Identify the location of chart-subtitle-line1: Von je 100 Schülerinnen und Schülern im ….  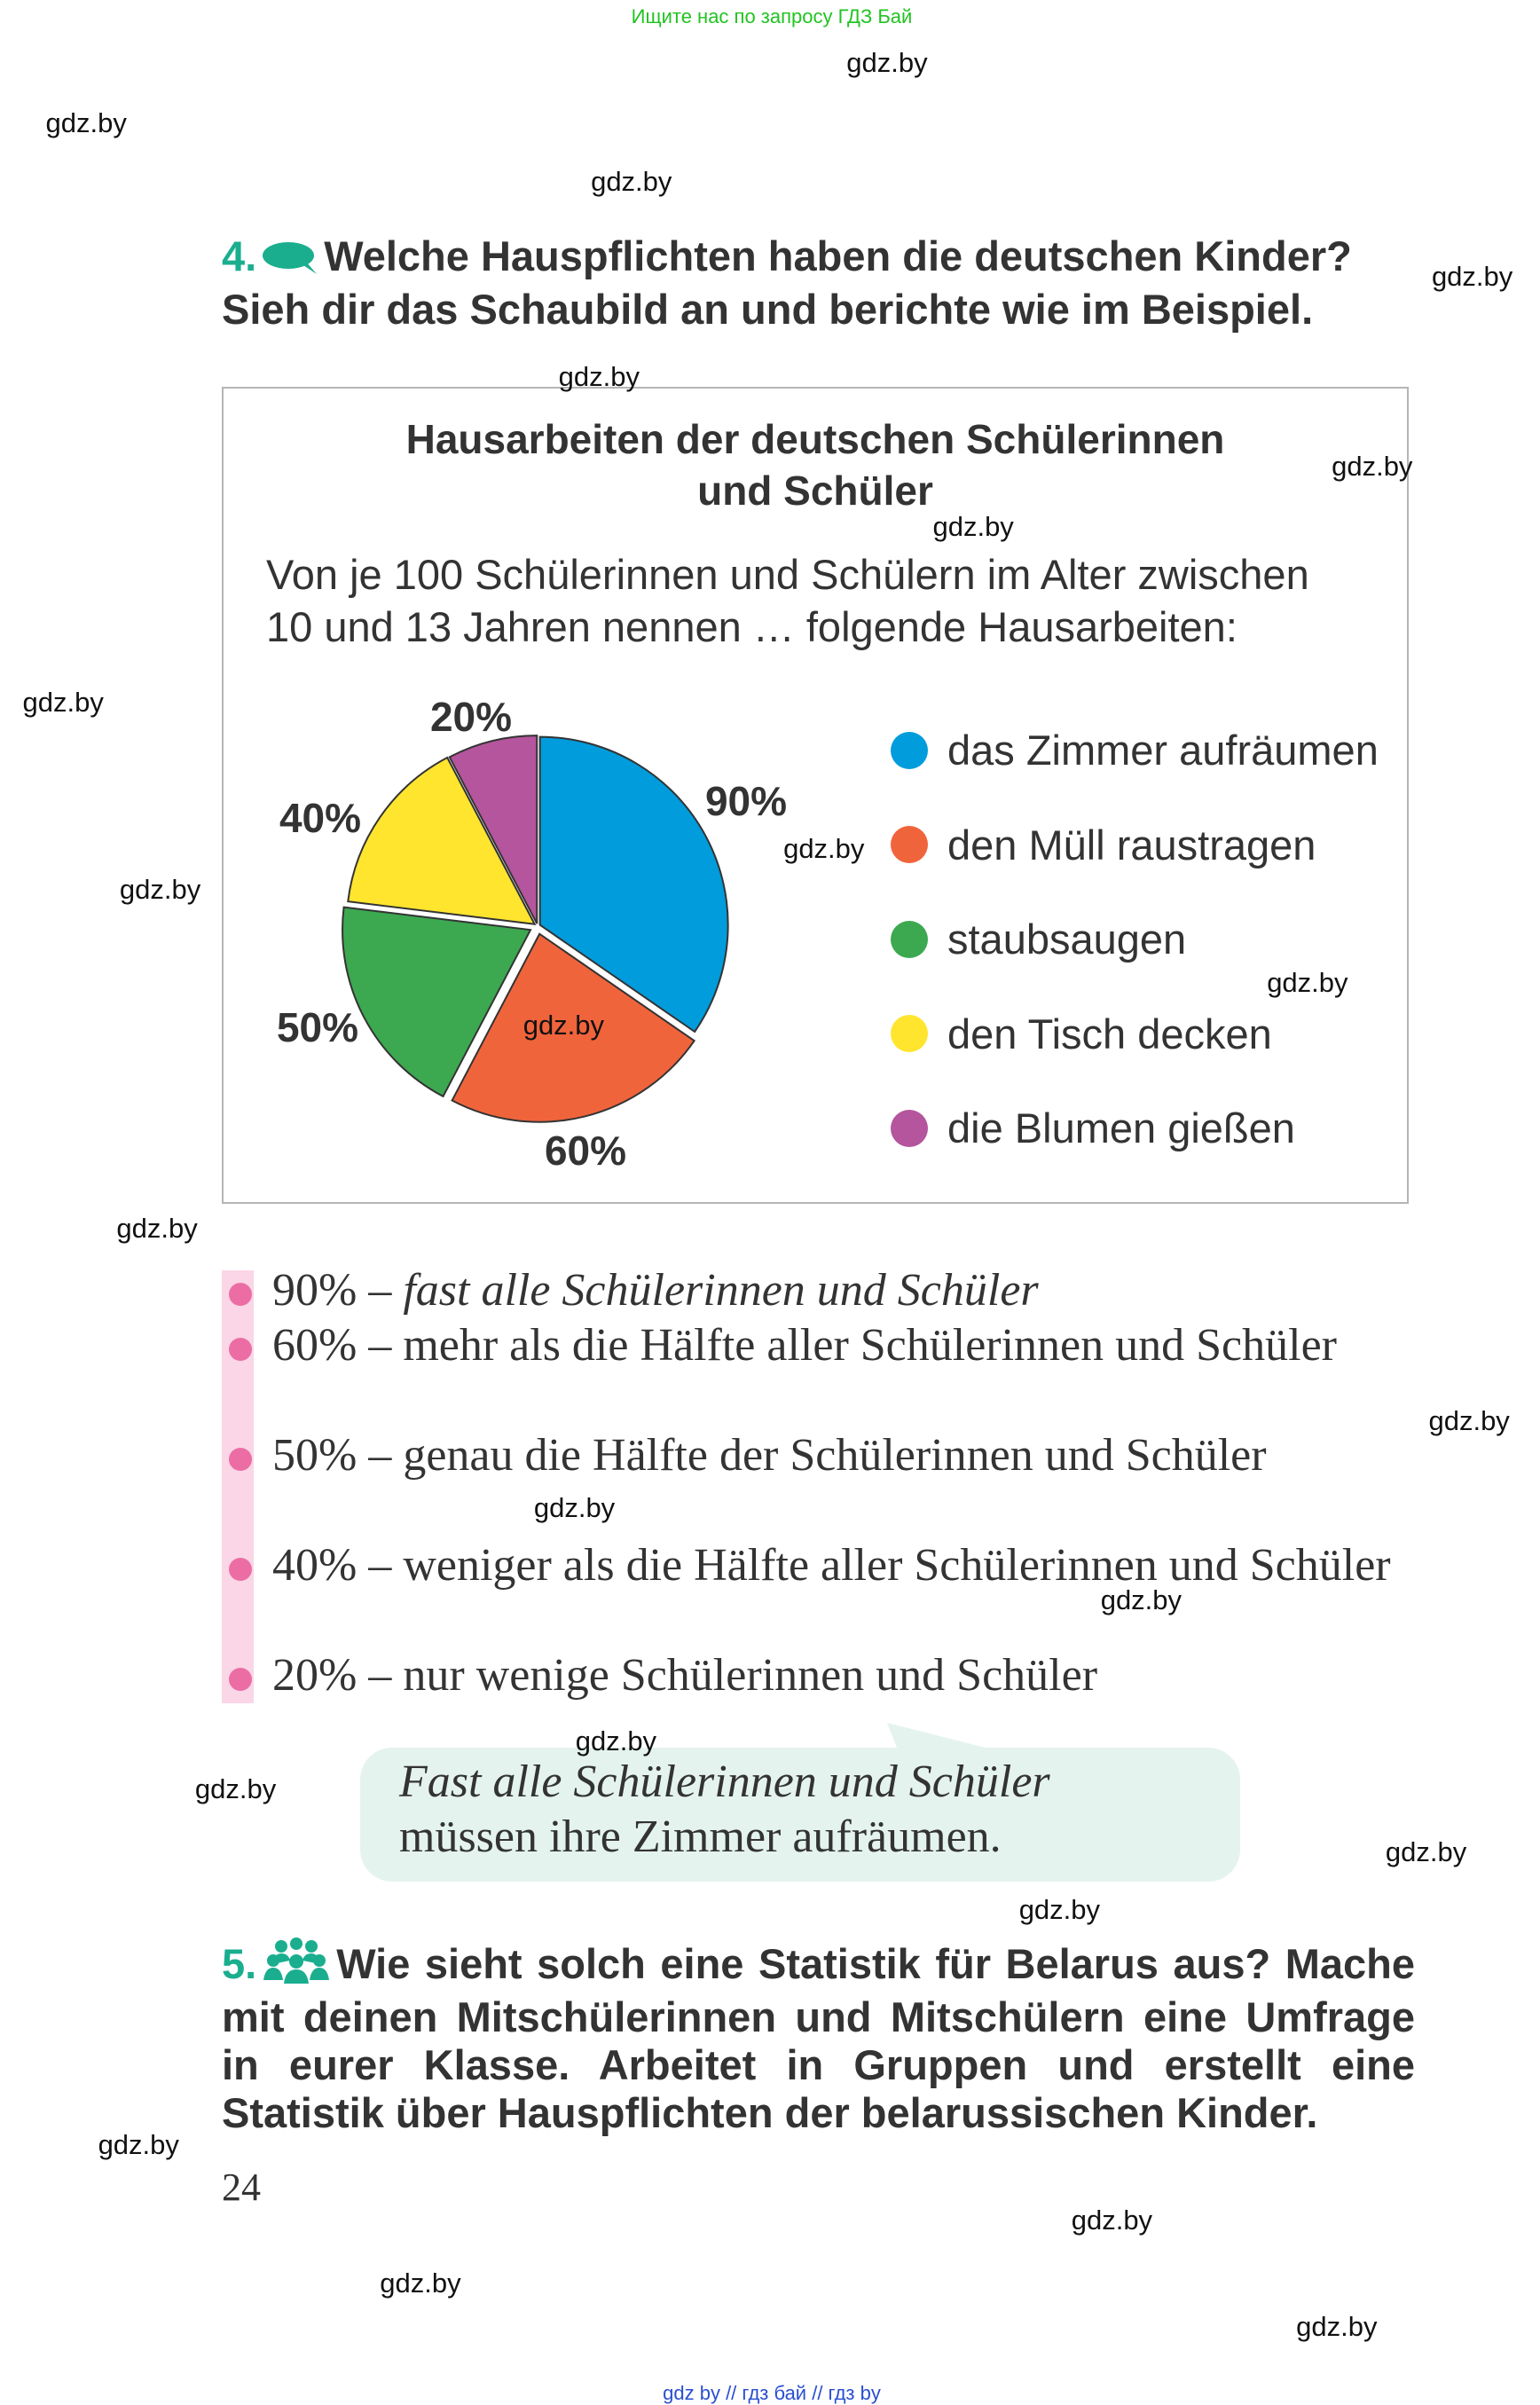
(787, 574).